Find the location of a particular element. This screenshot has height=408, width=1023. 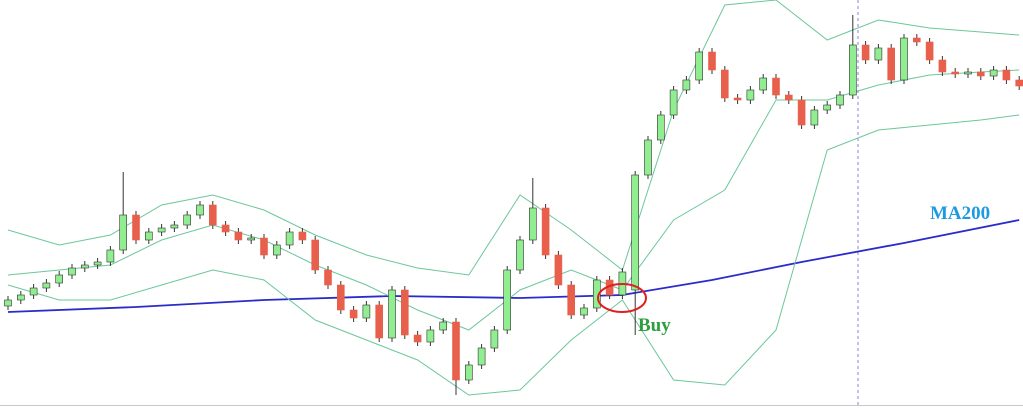

buy-label: Buy is located at coordinates (654, 325).